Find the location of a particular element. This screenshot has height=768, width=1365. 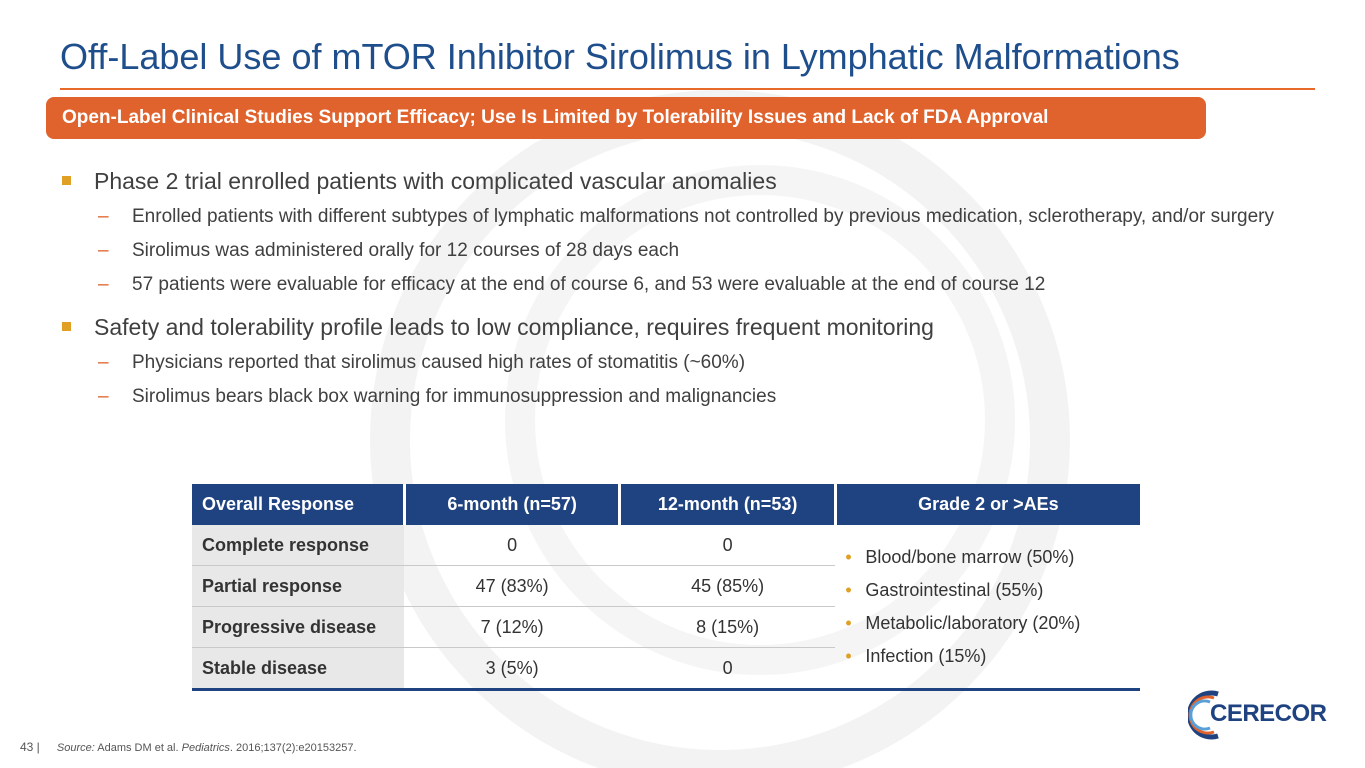

page-number: 43 | is located at coordinates (30, 747).